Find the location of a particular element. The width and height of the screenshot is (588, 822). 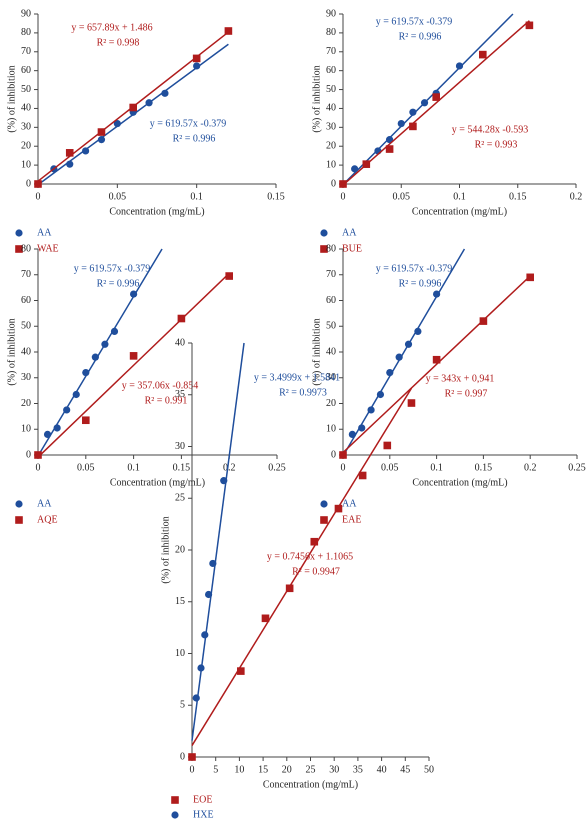

x-tick-label: 40 is located at coordinates (382, 769).